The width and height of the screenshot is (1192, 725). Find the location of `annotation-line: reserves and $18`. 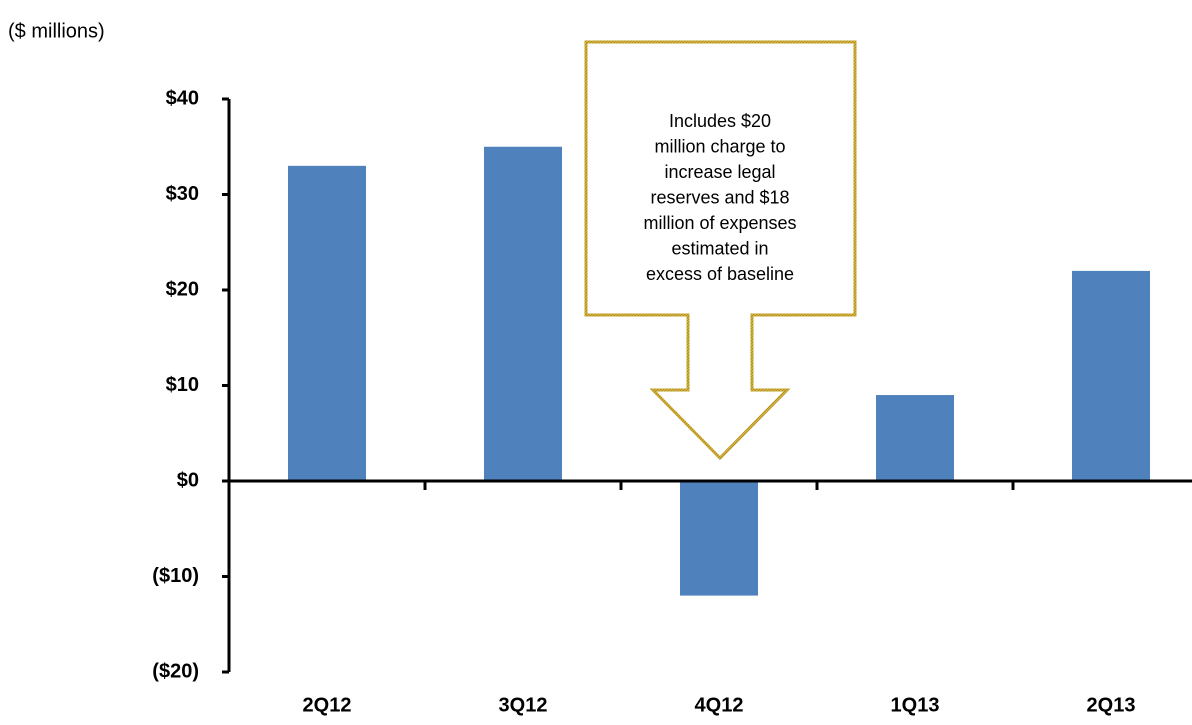

annotation-line: reserves and $18 is located at coordinates (719, 197).